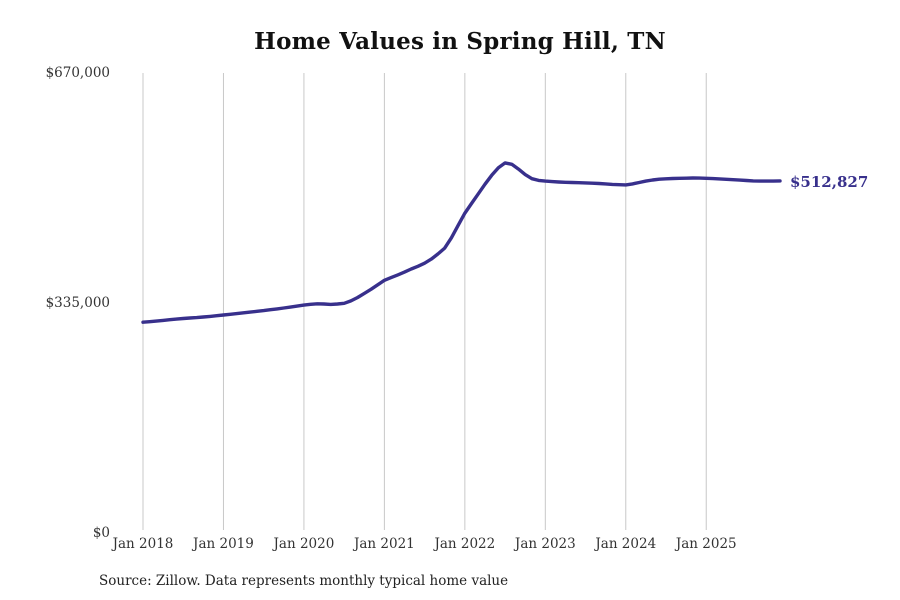 The width and height of the screenshot is (900, 600). Describe the element at coordinates (384, 544) in the screenshot. I see `x-axis-tick-label: Jan 2021` at that location.